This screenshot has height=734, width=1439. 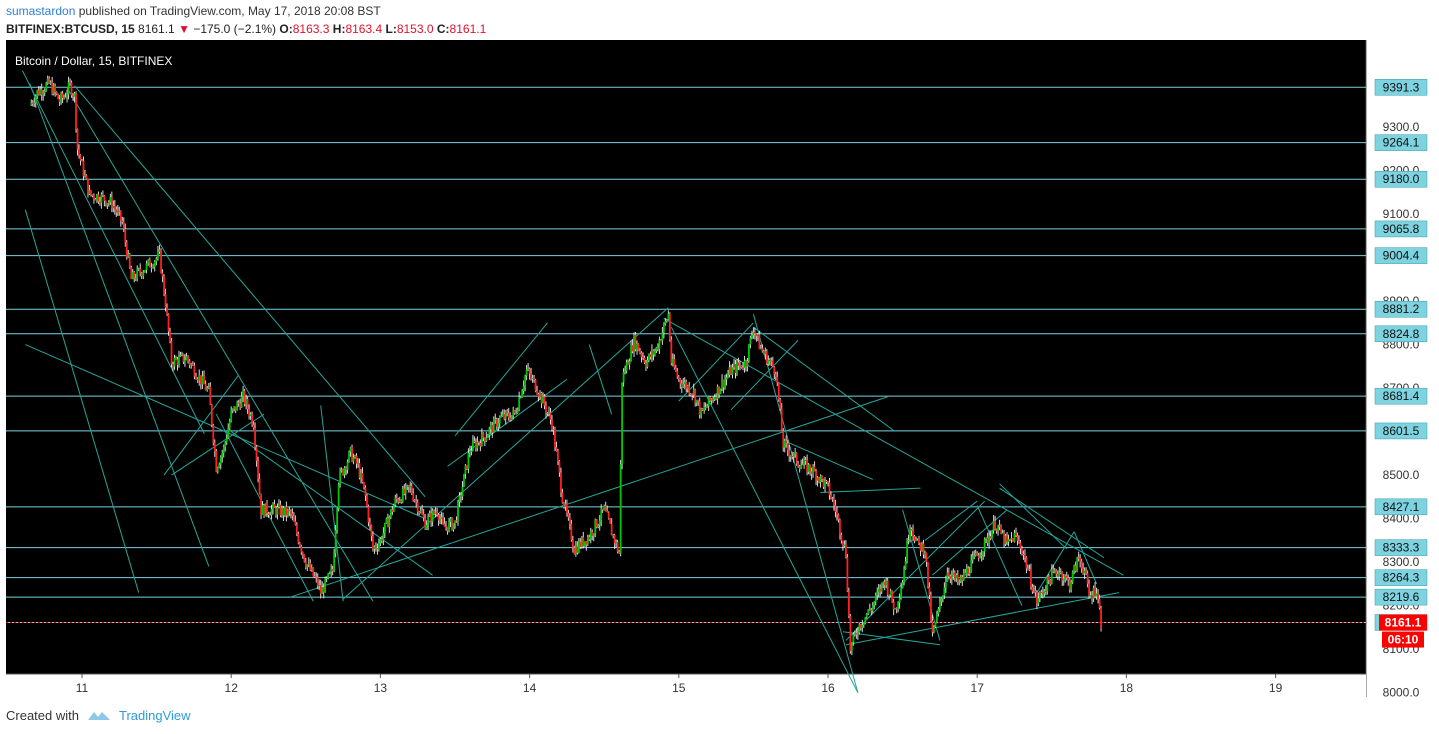 What do you see at coordinates (311, 29) in the screenshot?
I see `open-value: 8163.3` at bounding box center [311, 29].